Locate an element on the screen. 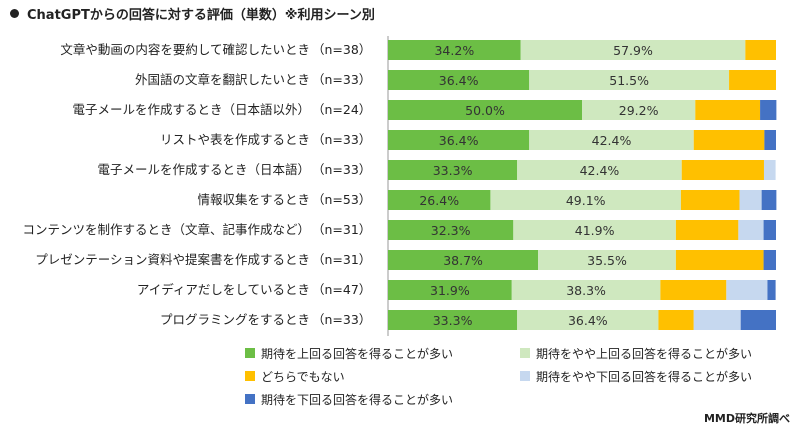  data-label: 51.5% is located at coordinates (629, 80).